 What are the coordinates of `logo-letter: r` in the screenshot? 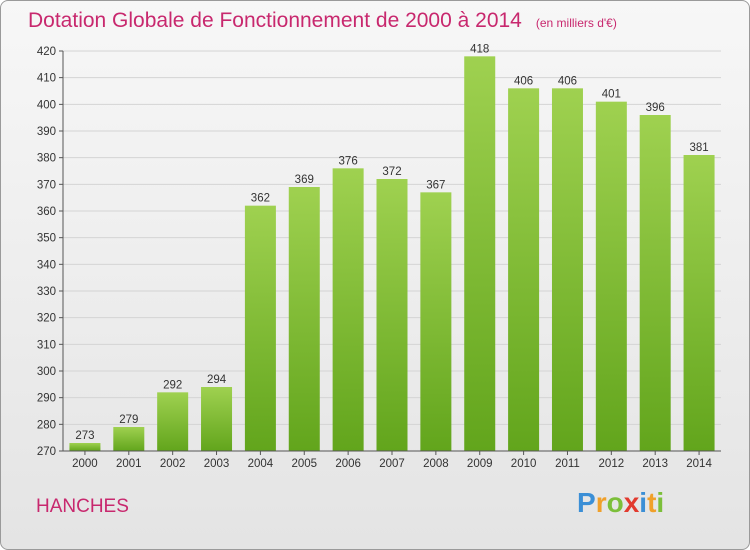 It's located at (601, 502).